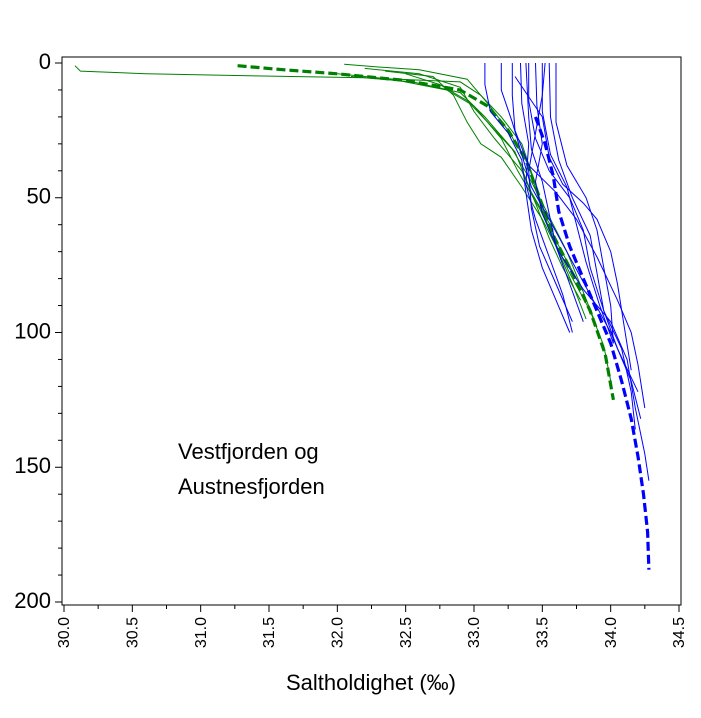 This screenshot has width=701, height=718. Describe the element at coordinates (45, 61) in the screenshot. I see `y-tick-label: 0` at that location.